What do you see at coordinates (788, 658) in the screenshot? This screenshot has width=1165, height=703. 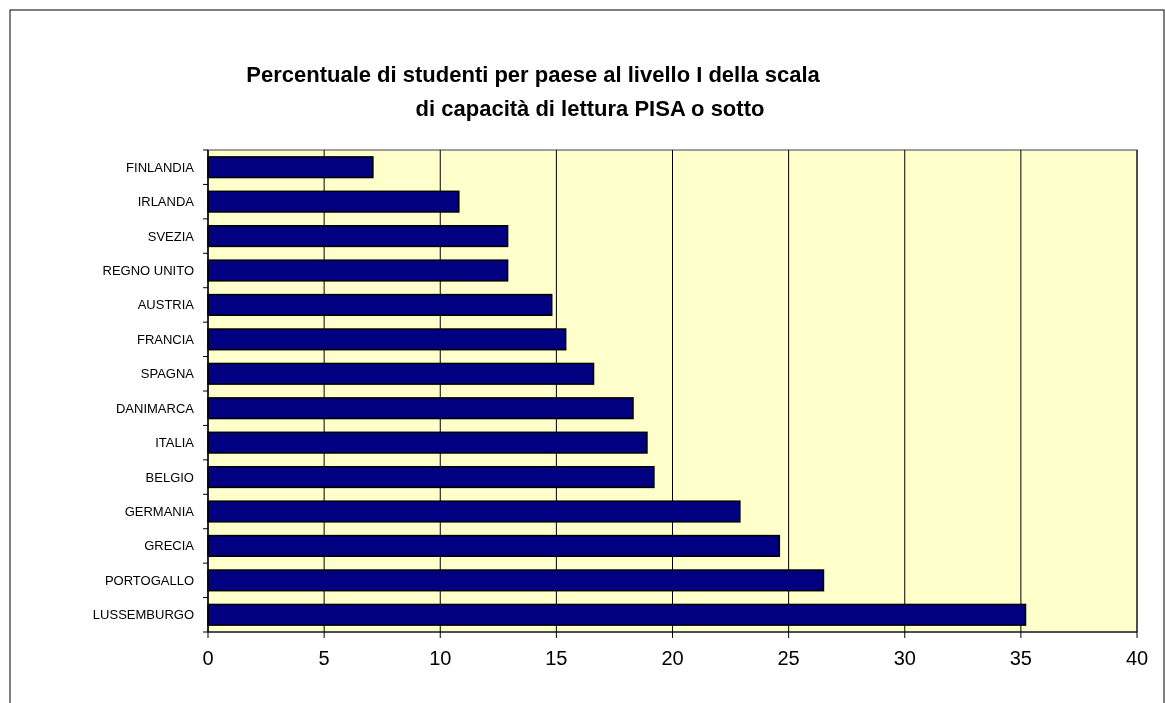 I see `x-tick-label: 25` at bounding box center [788, 658].